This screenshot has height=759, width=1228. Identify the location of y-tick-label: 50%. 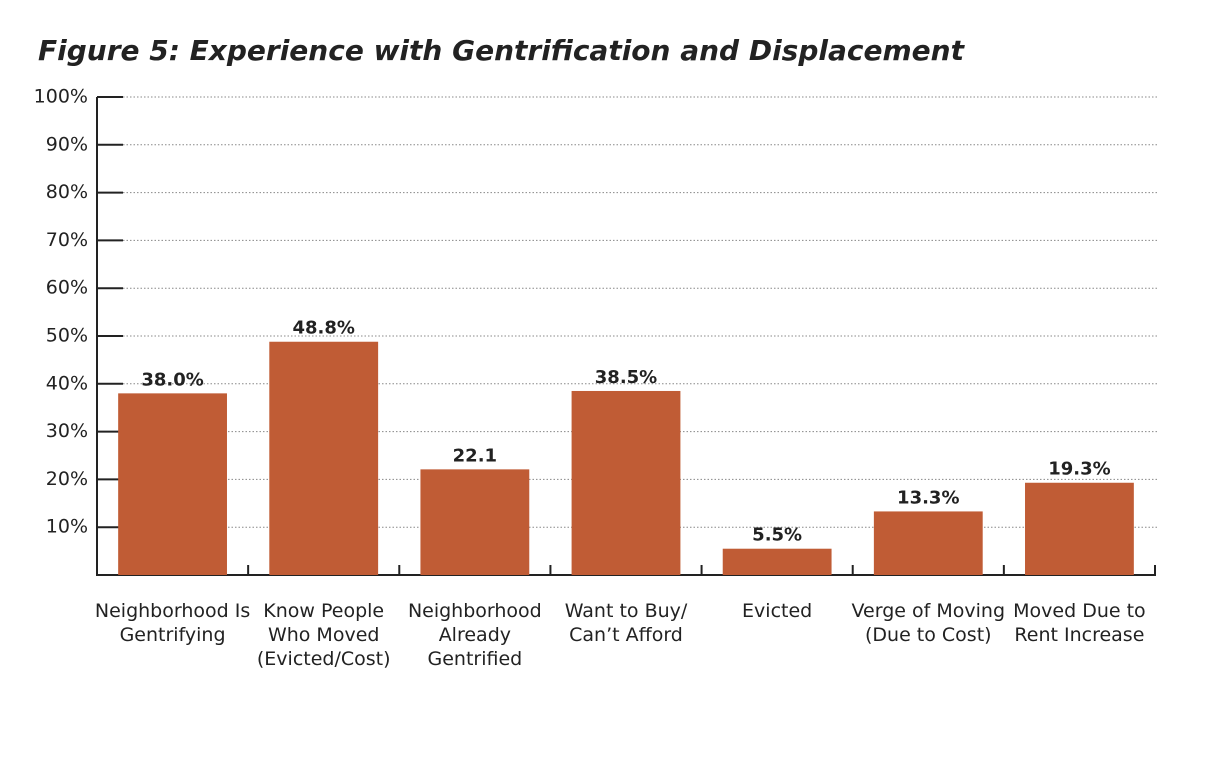
(67, 336).